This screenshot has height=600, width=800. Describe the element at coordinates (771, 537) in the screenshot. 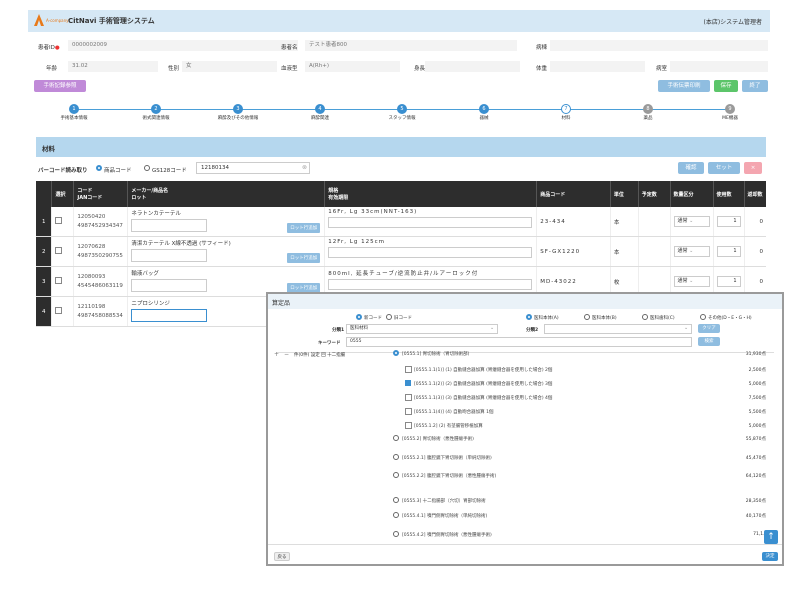

I see `scroll-top-icon: ↑` at that location.